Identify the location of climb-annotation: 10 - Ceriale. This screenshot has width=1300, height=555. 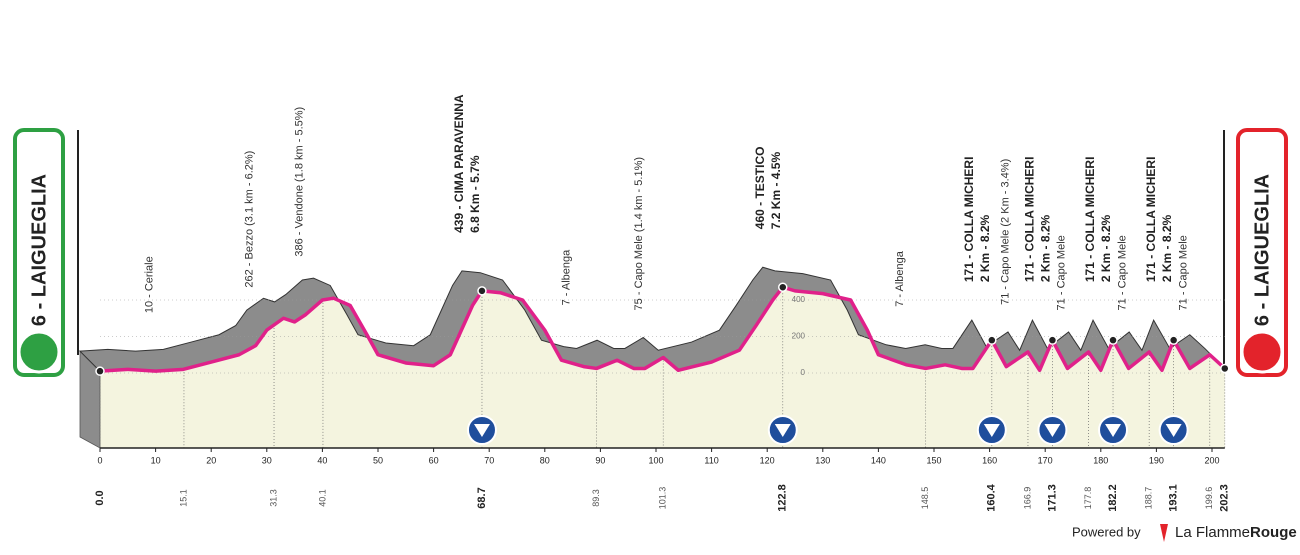
(150, 284).